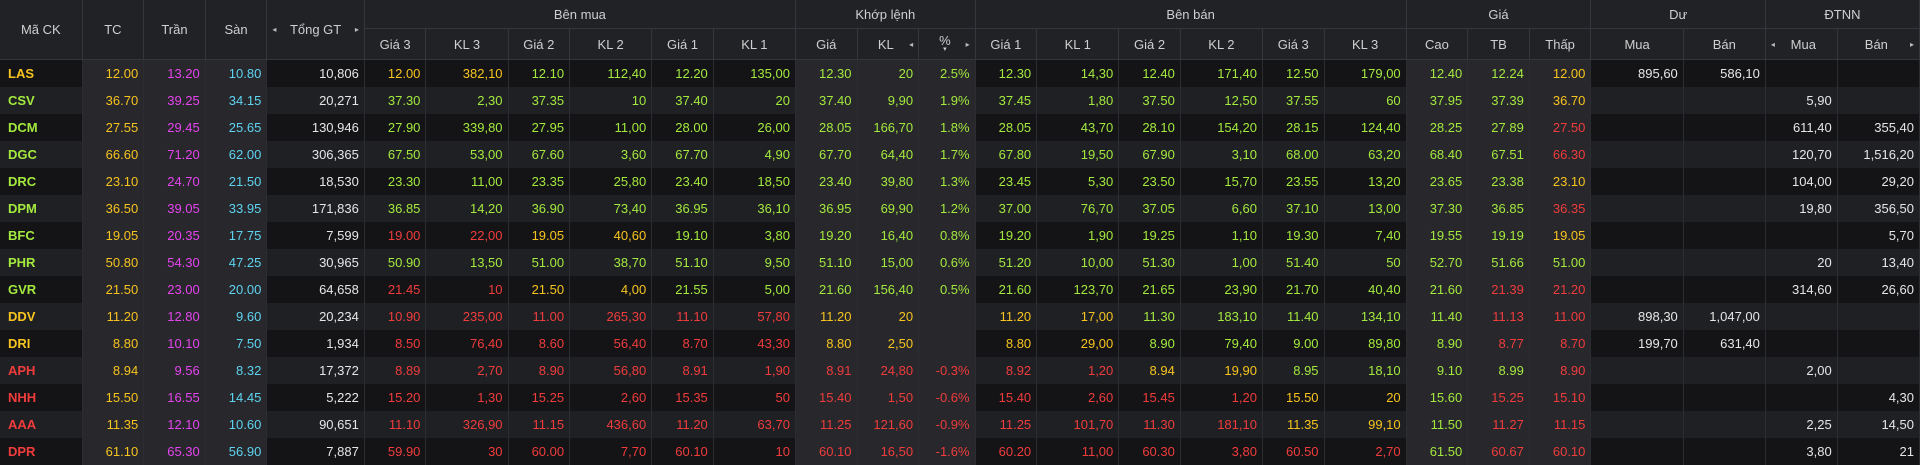 This screenshot has width=1920, height=465. Describe the element at coordinates (236, 30) in the screenshot. I see `header-san: Sàn` at that location.